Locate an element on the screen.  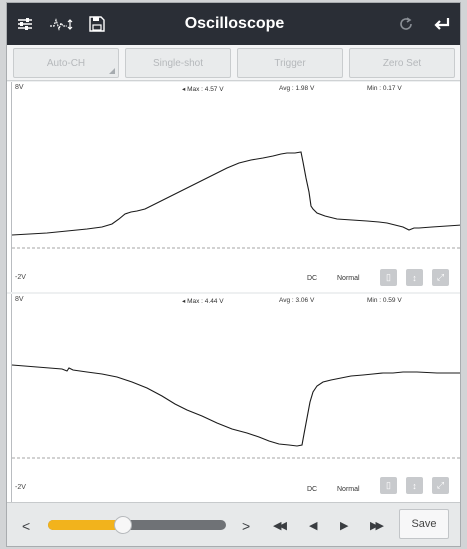
mode-button-row: Auto-CH Single-shot Trigger Zero Set is located at coordinates (233, 63).